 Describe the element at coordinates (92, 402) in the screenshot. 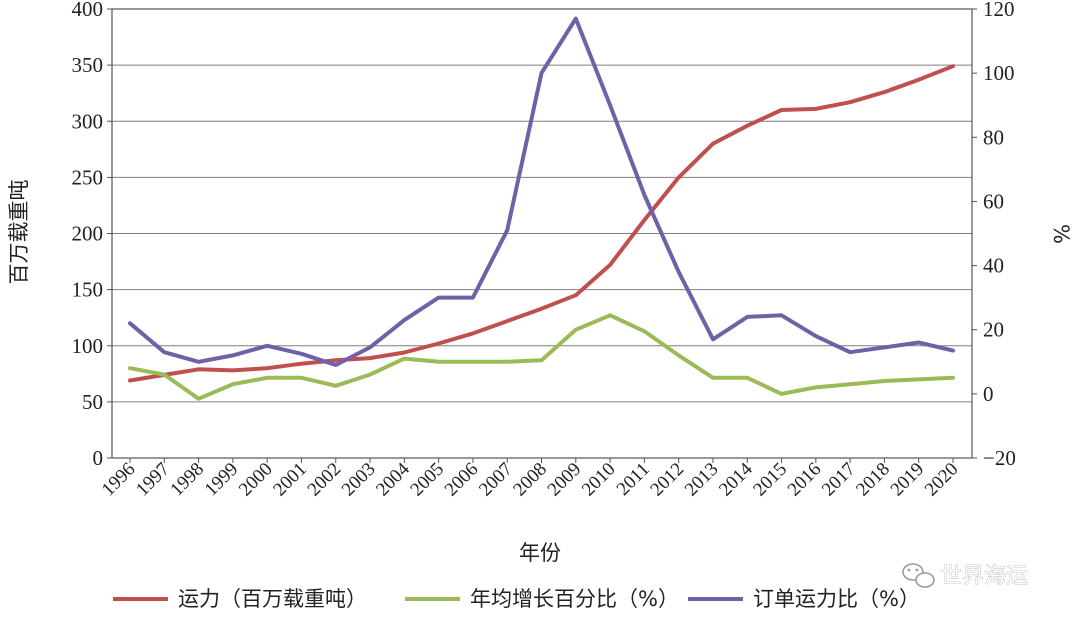

I see `y-left-tick-label: 50` at that location.